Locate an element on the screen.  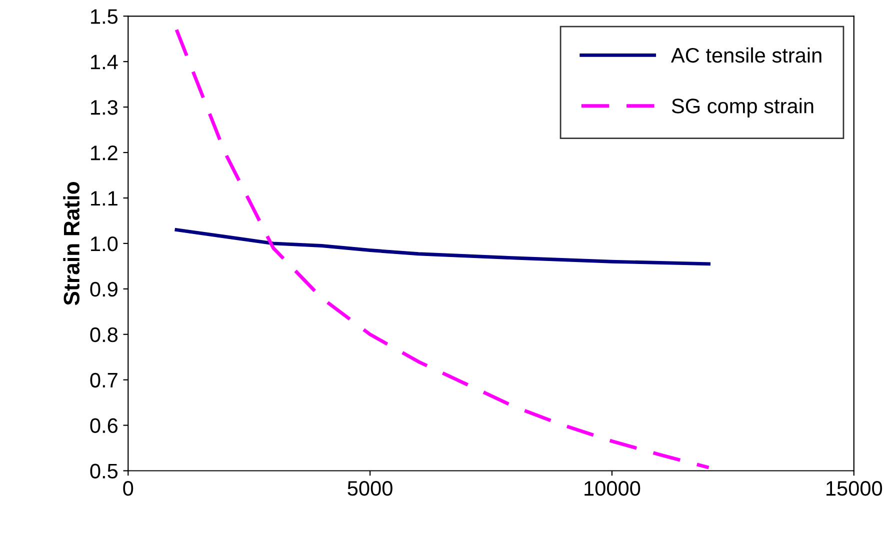
y-tick-label: 1.4 is located at coordinates (104, 62).